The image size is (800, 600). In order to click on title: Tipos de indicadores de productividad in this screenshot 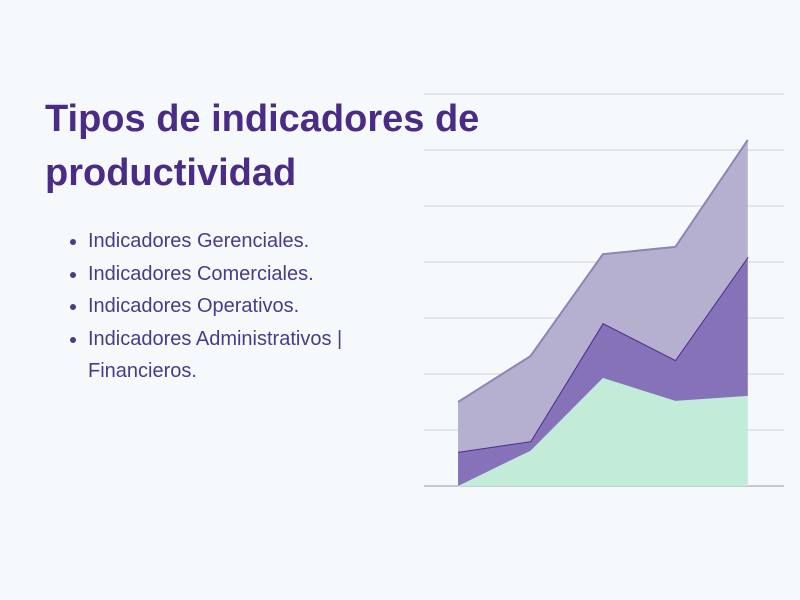, I will do `click(262, 146)`.